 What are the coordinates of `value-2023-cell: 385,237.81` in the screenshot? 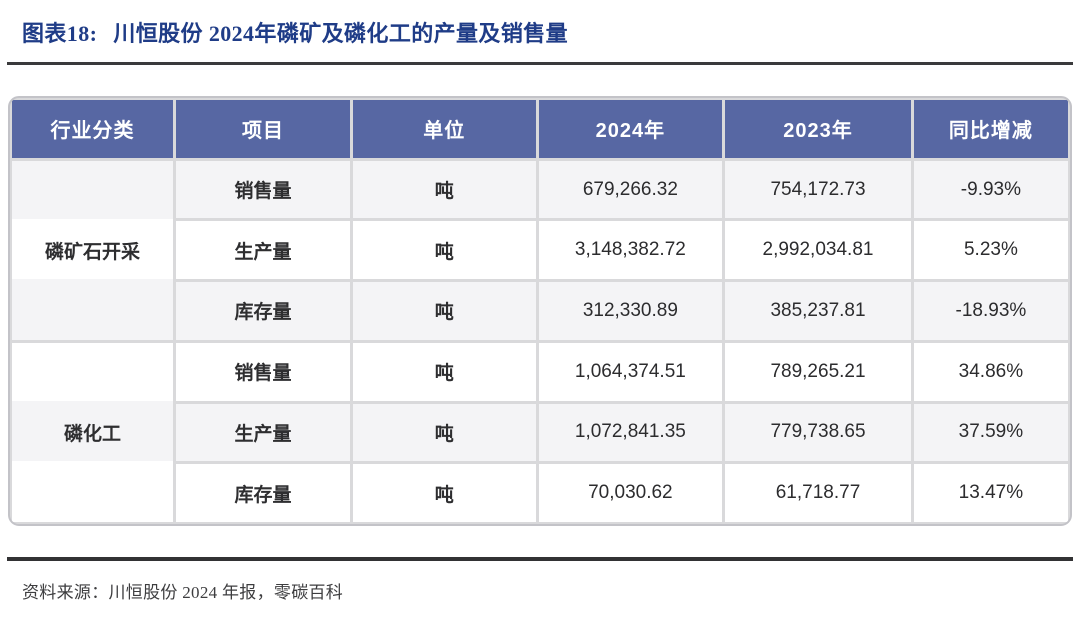 It's located at (818, 311).